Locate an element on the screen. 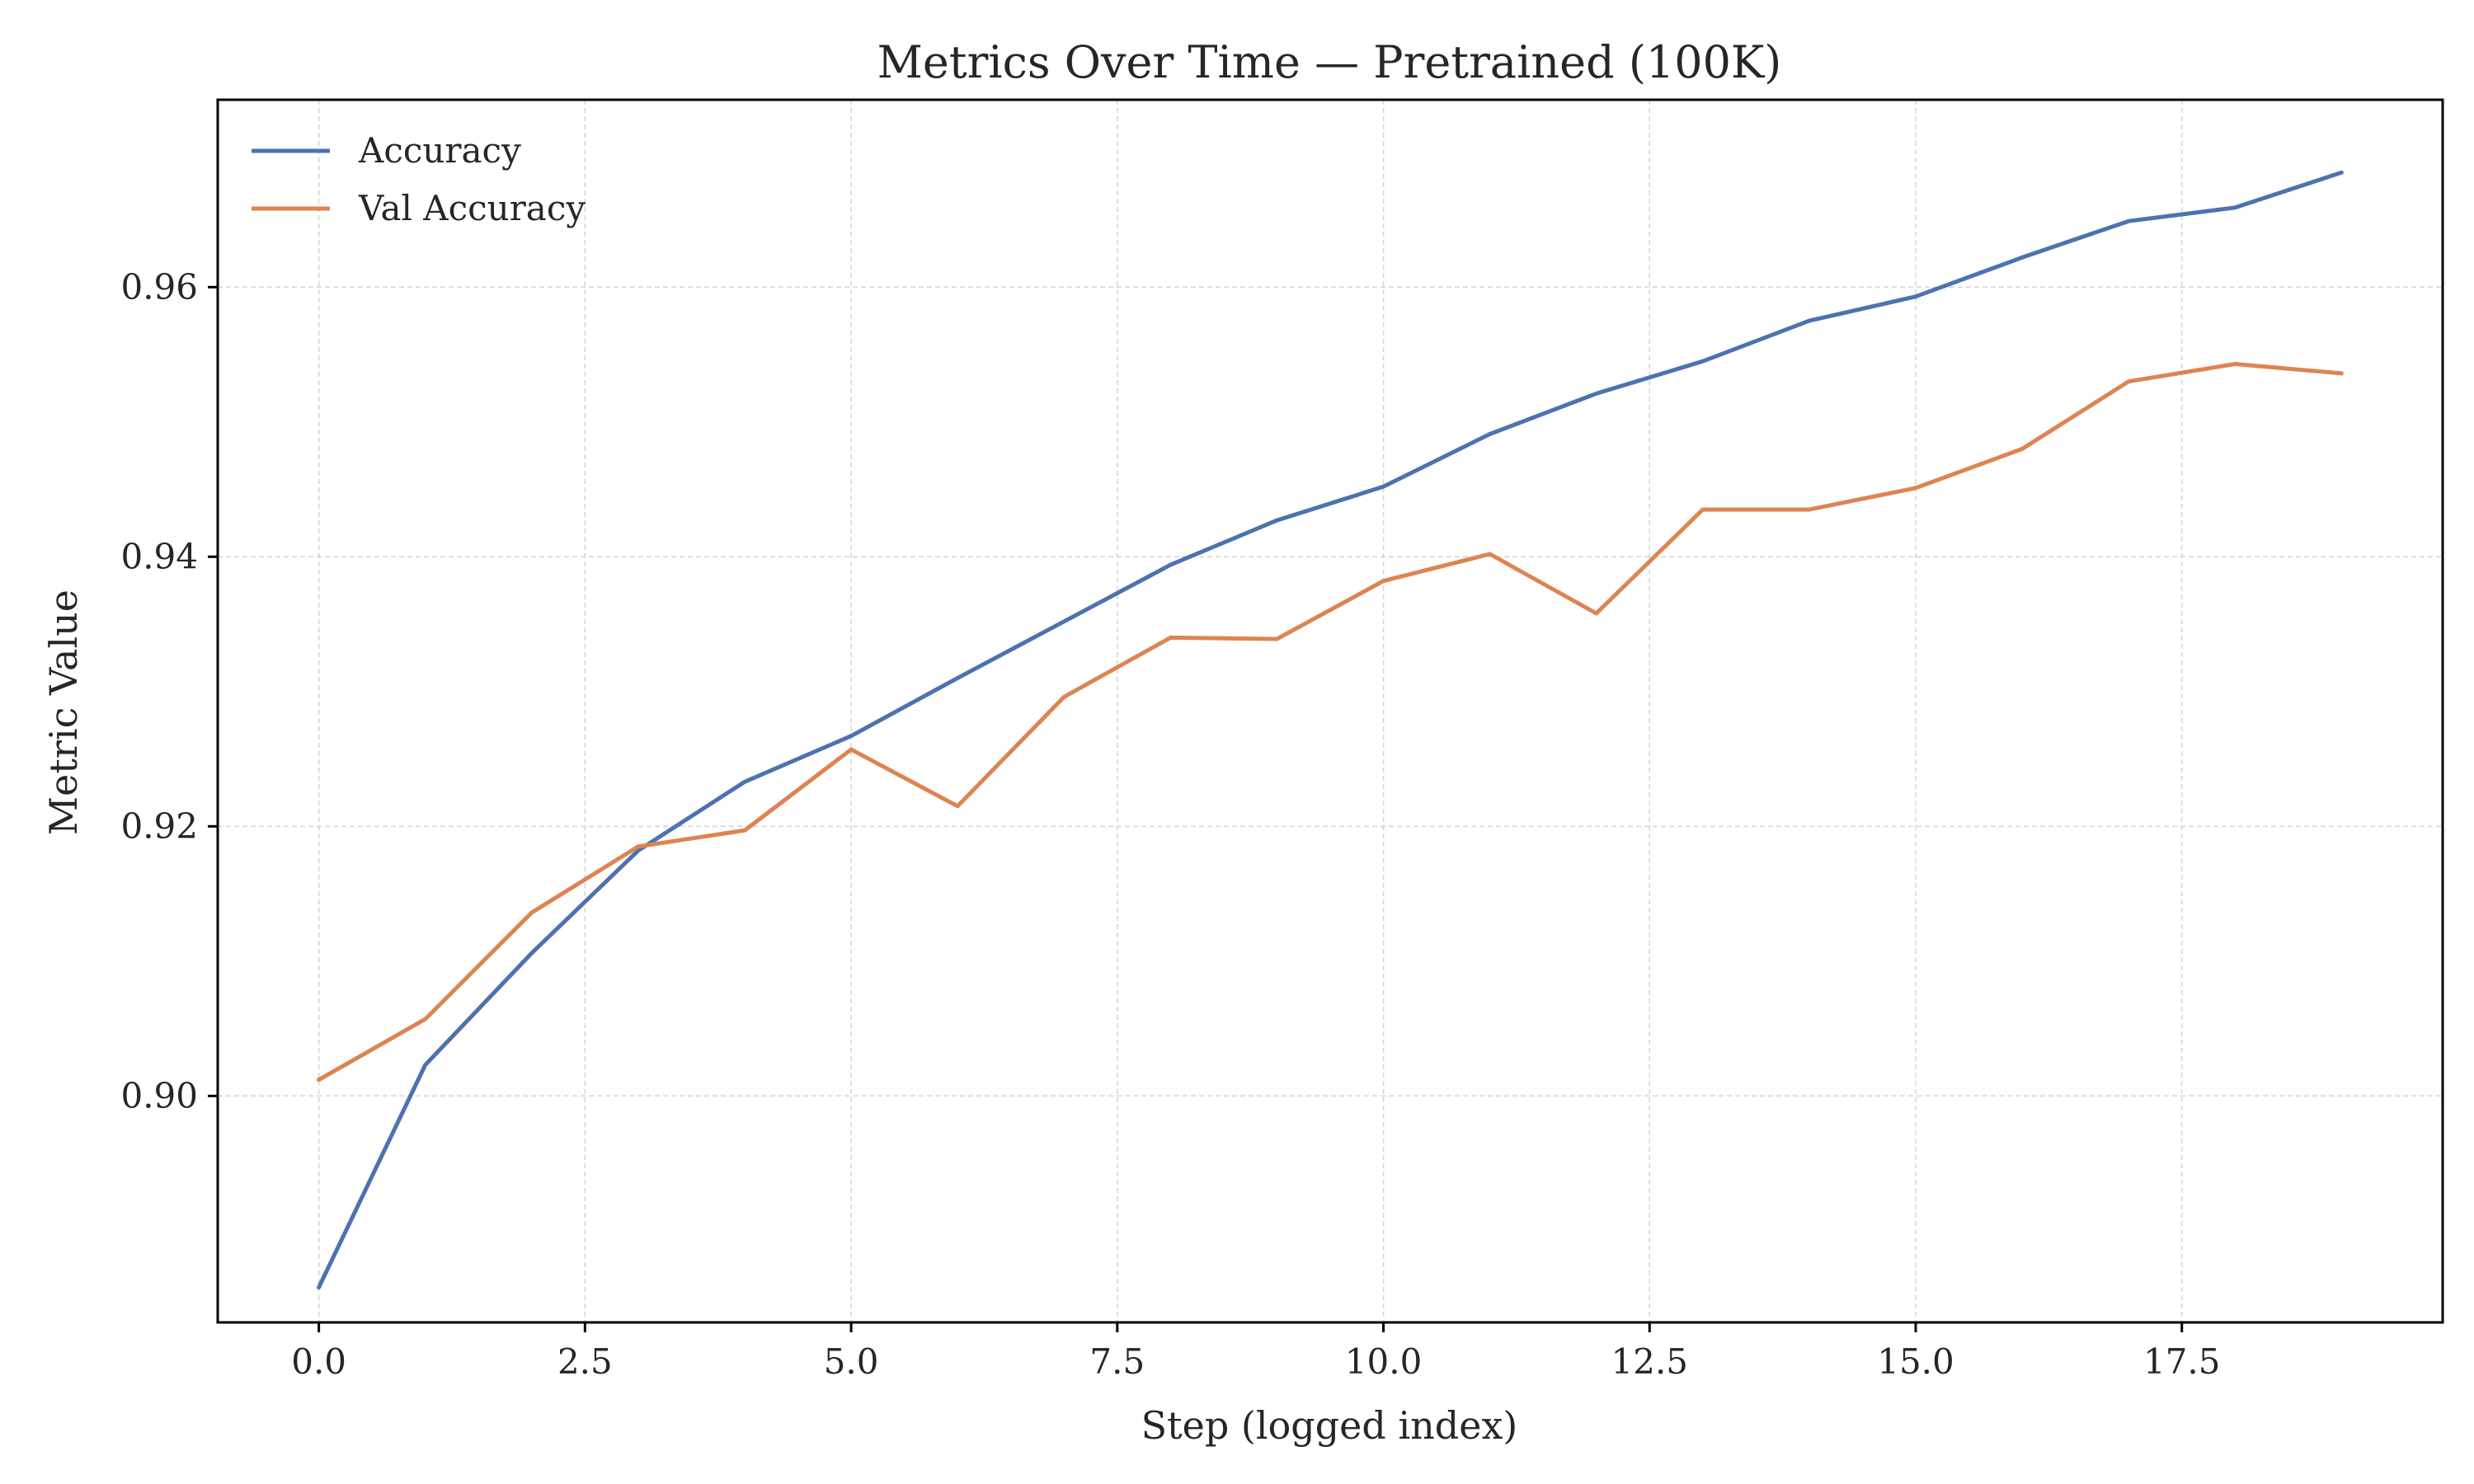 The width and height of the screenshot is (2474, 1484). legend-label-accuracy: Accuracy is located at coordinates (439, 150).